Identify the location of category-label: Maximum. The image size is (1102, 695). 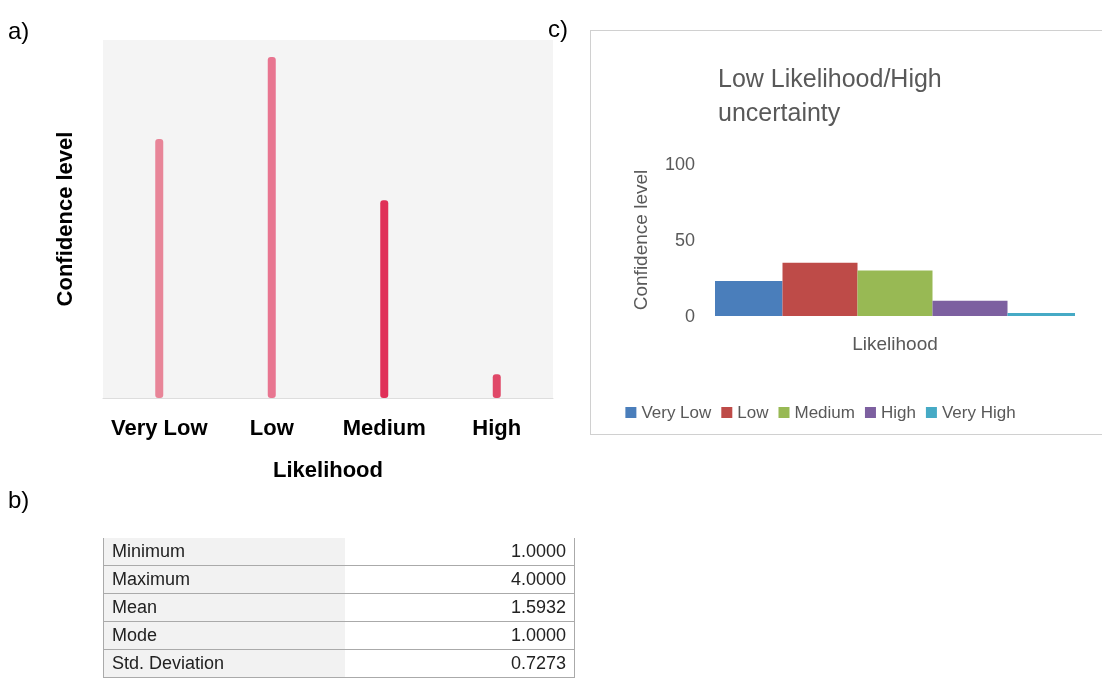
(224, 579).